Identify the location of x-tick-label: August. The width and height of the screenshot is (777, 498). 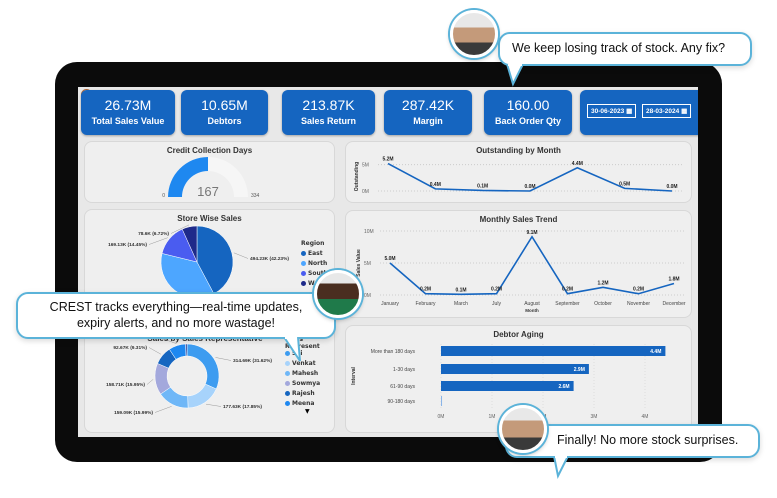
(532, 304).